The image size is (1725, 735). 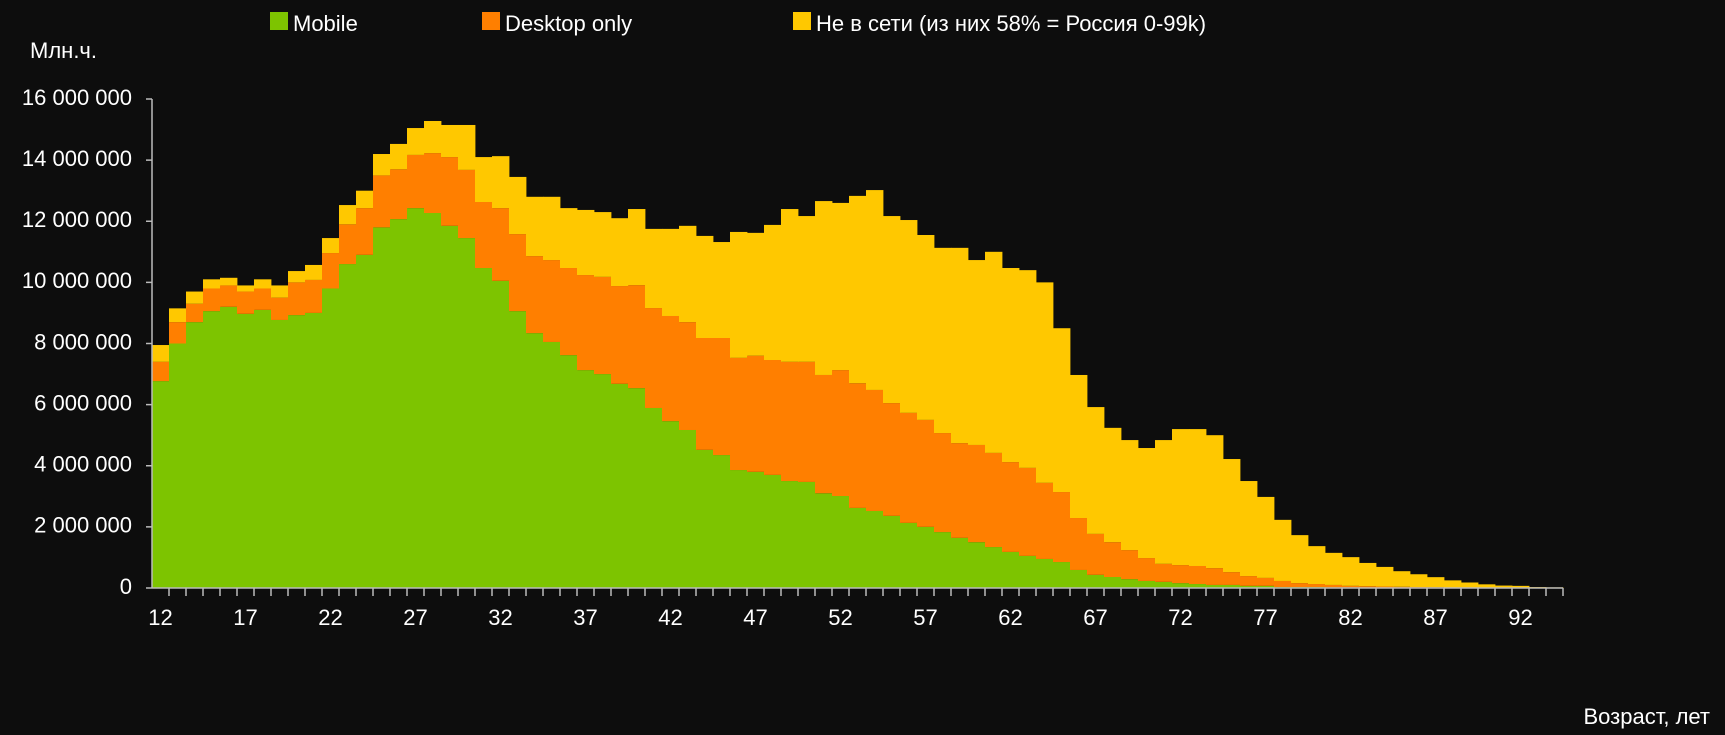 I want to click on y-tick-label: 2 000 000, so click(x=83, y=525).